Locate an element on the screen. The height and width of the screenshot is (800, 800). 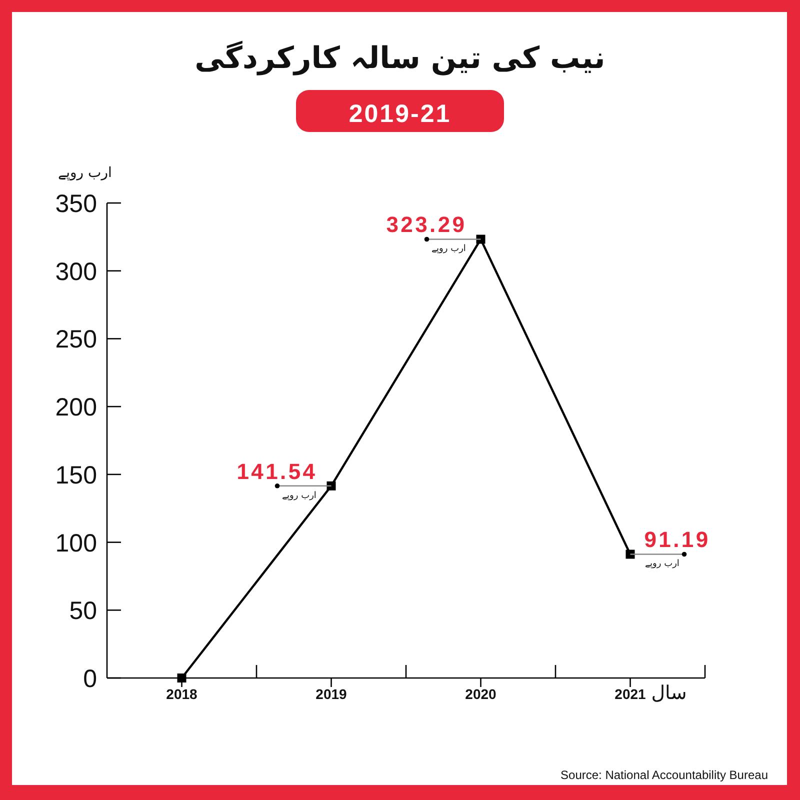
y-tick-label: 250 is located at coordinates (76, 340).